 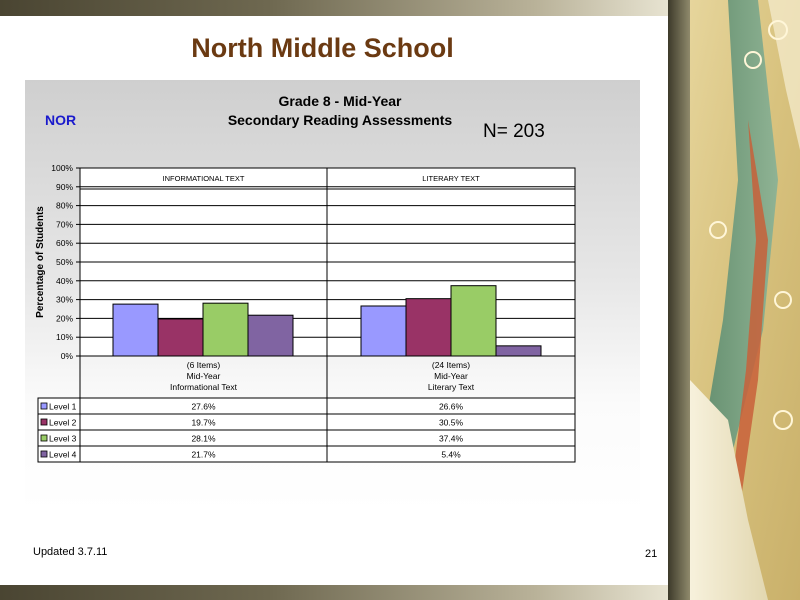 What do you see at coordinates (204, 387) in the screenshot?
I see `category-label: Informational Text` at bounding box center [204, 387].